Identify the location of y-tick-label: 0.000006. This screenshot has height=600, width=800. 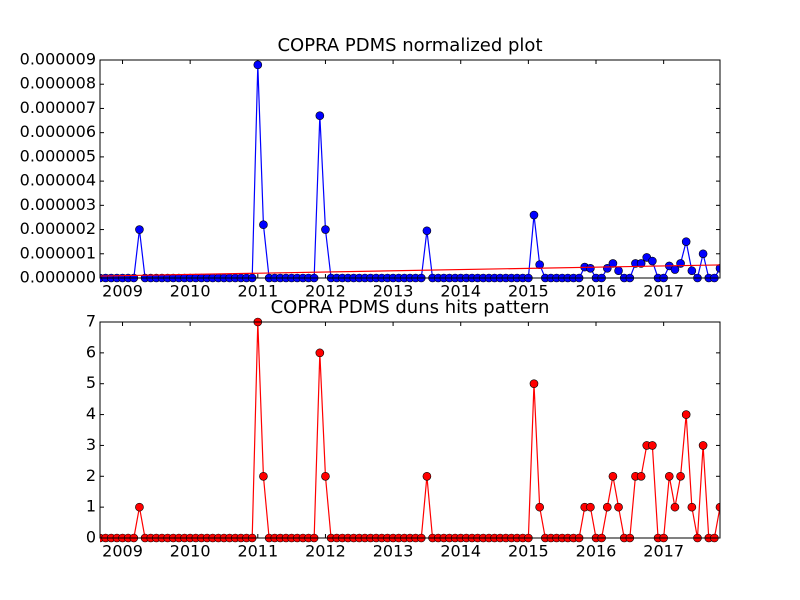
(58, 131).